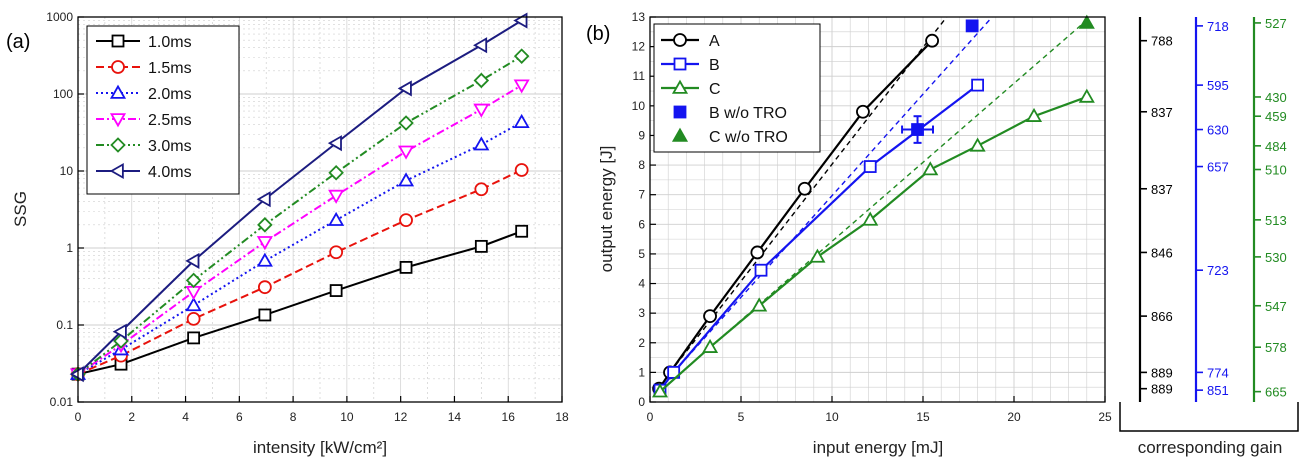 The width and height of the screenshot is (1306, 462). Describe the element at coordinates (639, 106) in the screenshot. I see `y-tick-label: 10` at that location.